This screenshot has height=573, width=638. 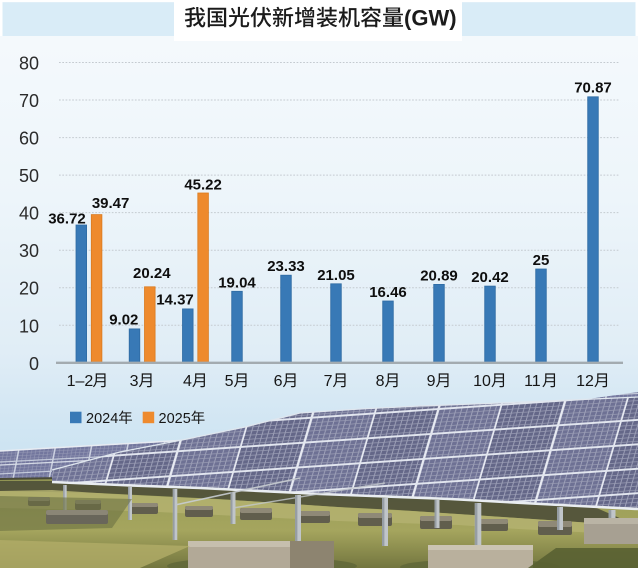 I want to click on svg-text: 25, so click(x=541, y=260).